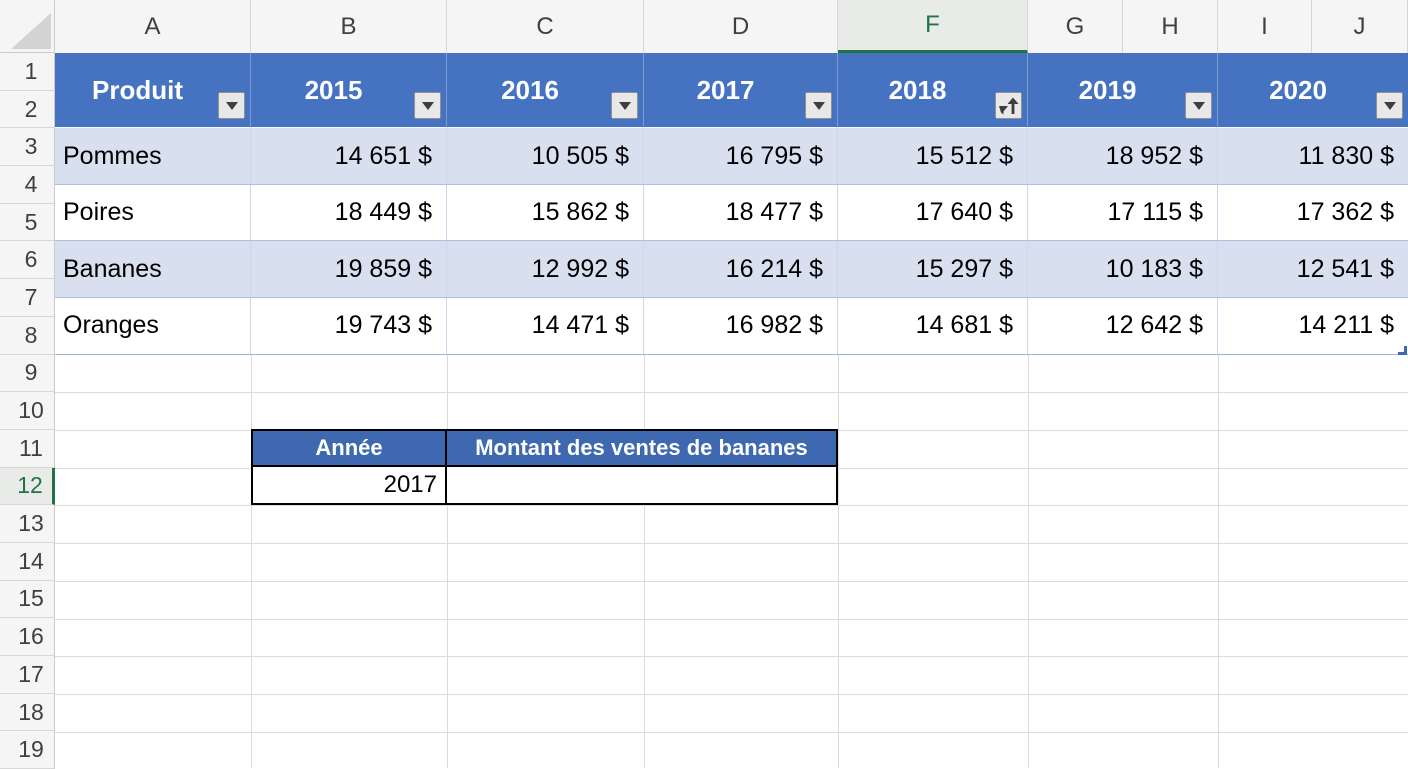 This screenshot has width=1408, height=769. What do you see at coordinates (1123, 91) in the screenshot?
I see `table-header-2019: 2019` at bounding box center [1123, 91].